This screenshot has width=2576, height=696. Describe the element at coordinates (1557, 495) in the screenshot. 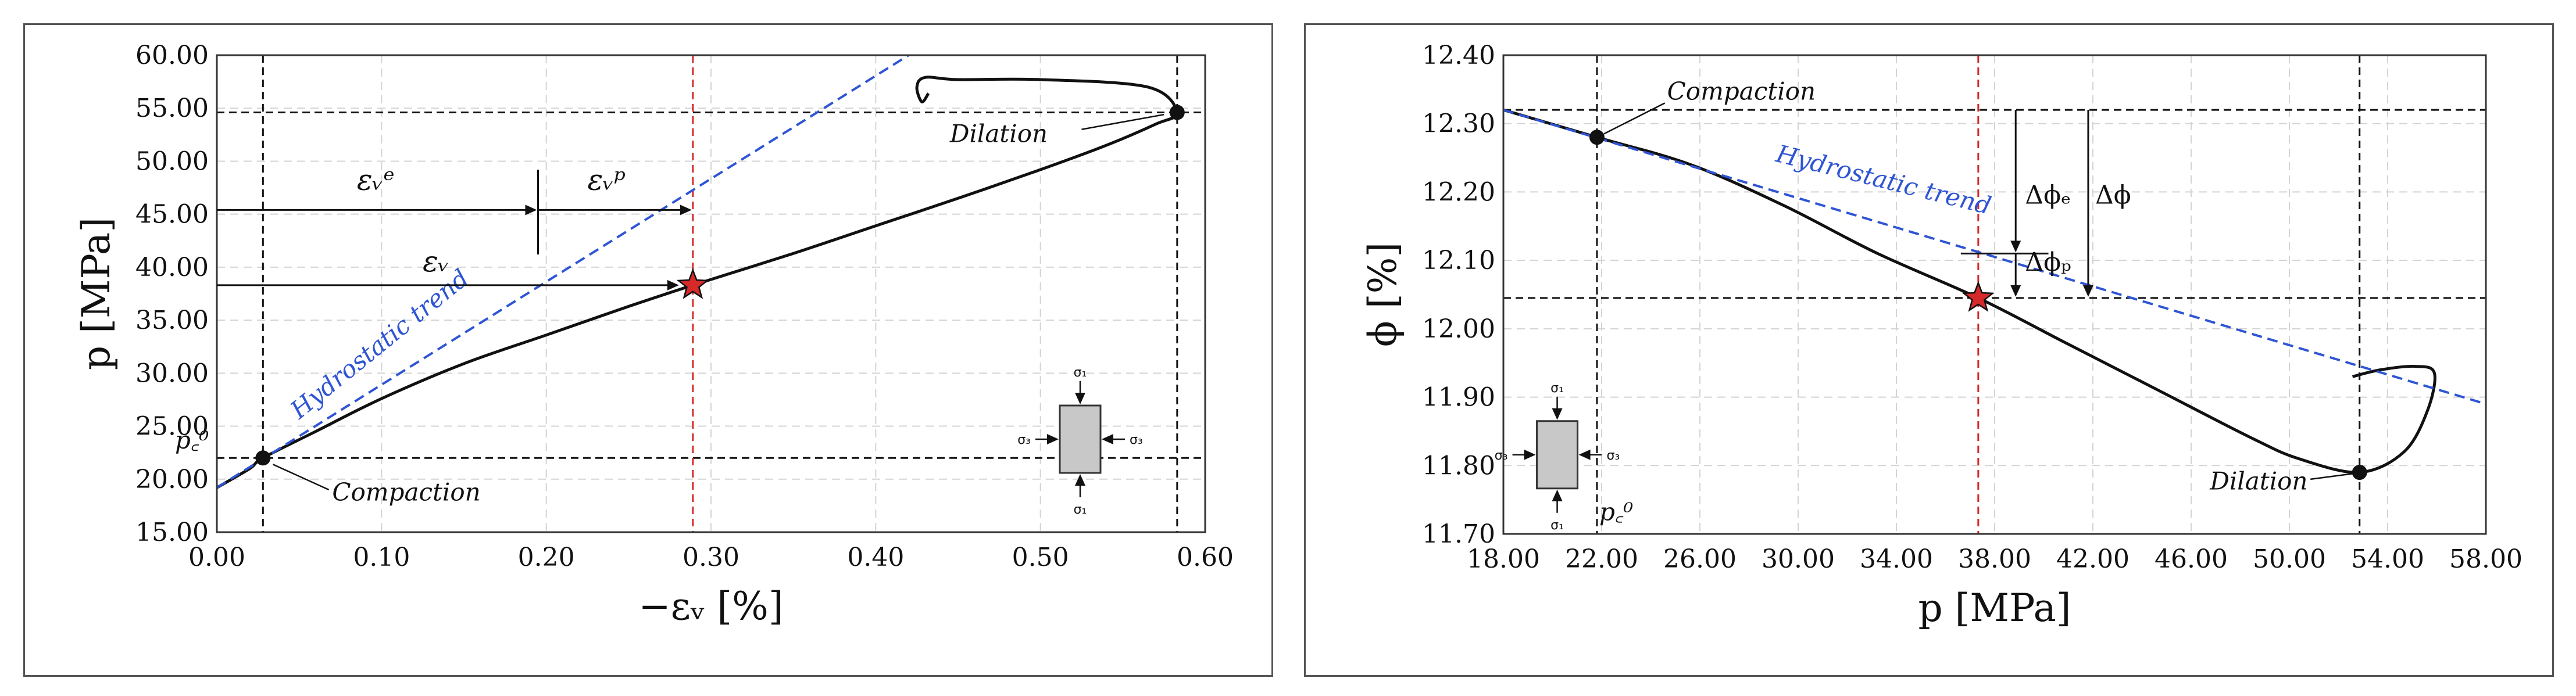

I see `right-sigma1-bottom-head` at that location.